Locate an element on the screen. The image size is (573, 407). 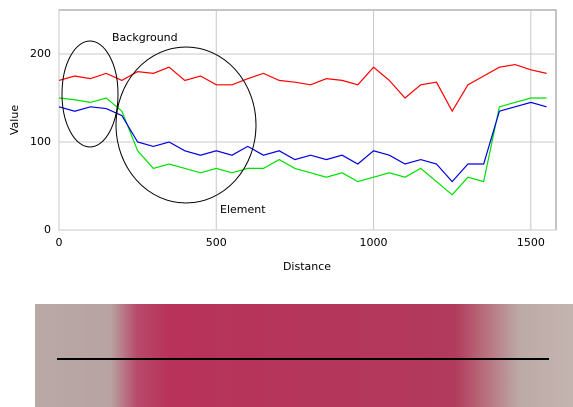
y-tick-label: 200 is located at coordinates (40, 53).